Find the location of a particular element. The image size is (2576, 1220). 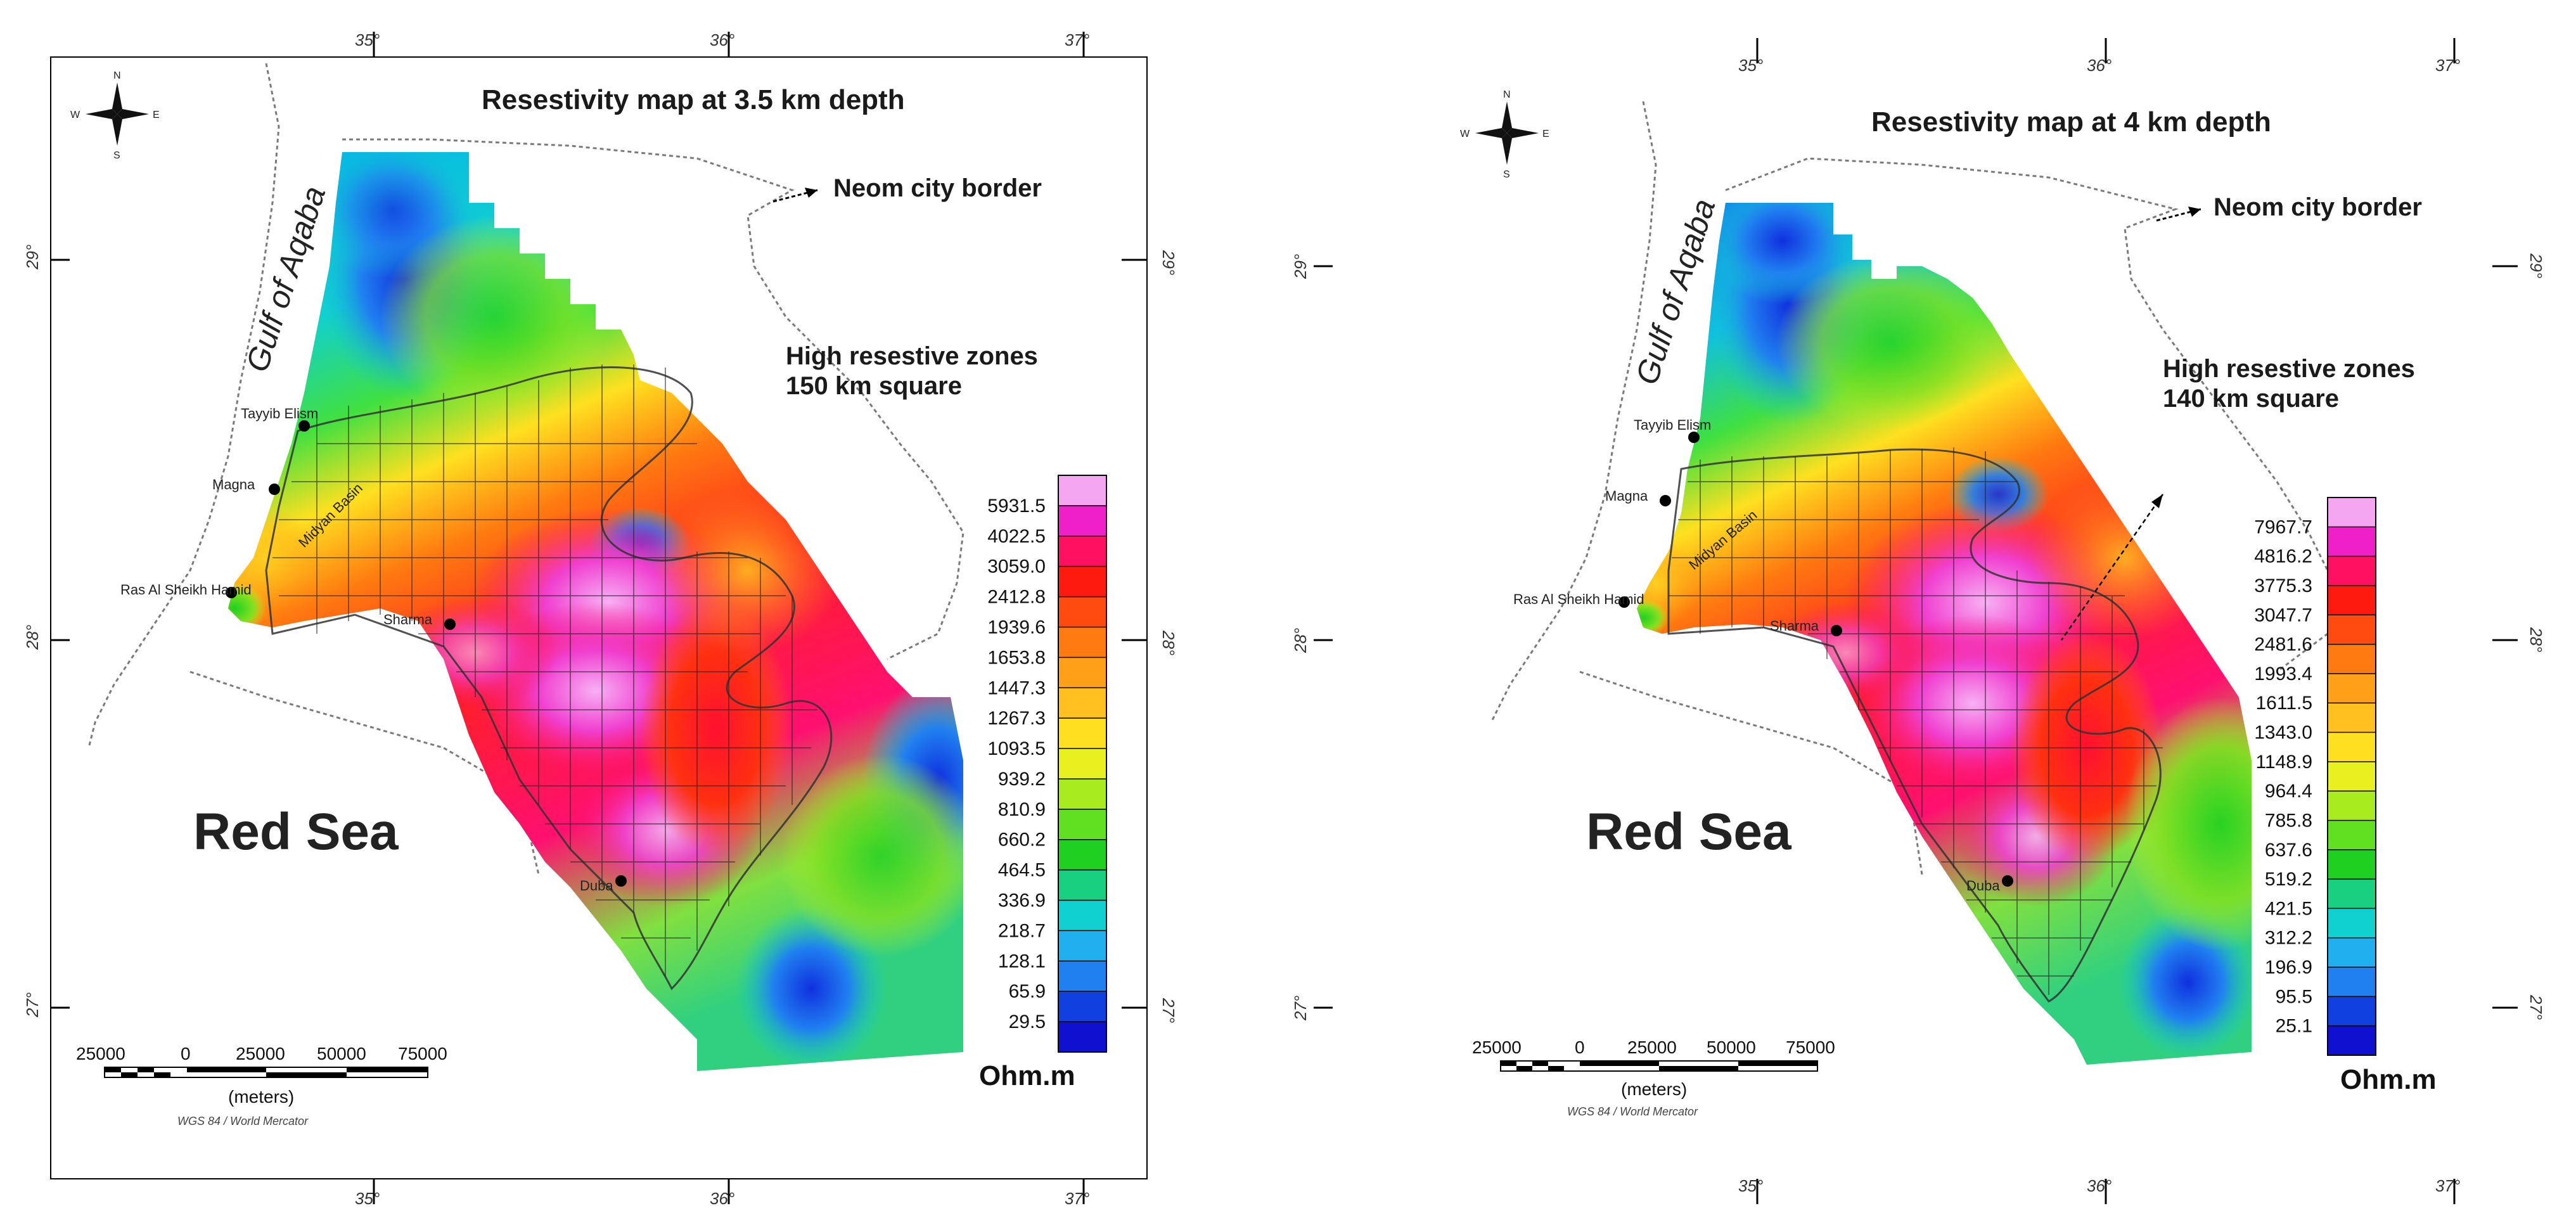

legend-value: 660.2 is located at coordinates (1022, 840).